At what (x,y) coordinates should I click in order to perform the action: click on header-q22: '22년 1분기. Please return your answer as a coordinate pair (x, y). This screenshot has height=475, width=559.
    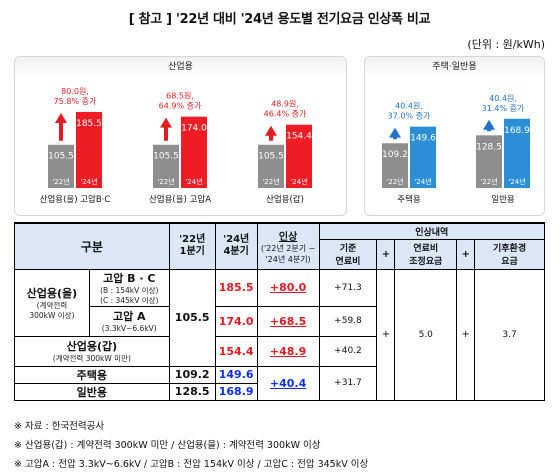
    Looking at the image, I should click on (192, 246).